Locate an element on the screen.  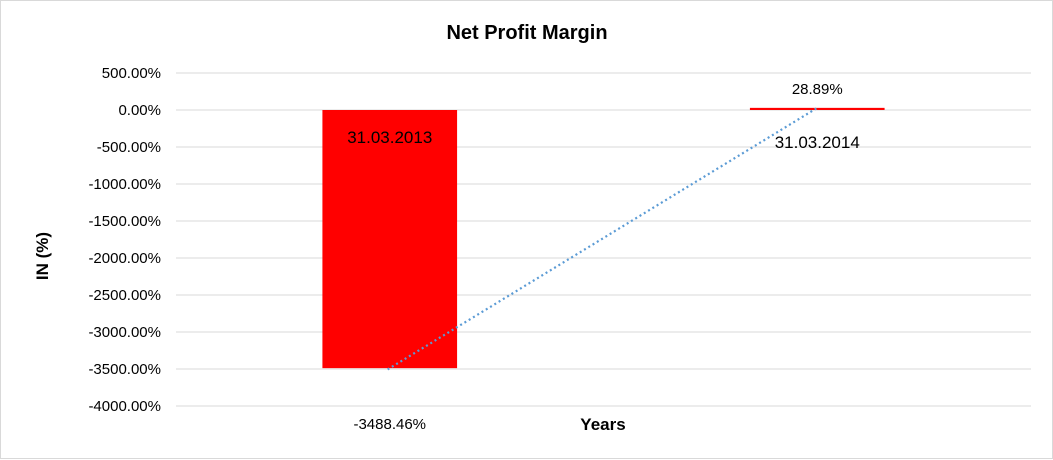
x-axis-title: Years is located at coordinates (602, 424).